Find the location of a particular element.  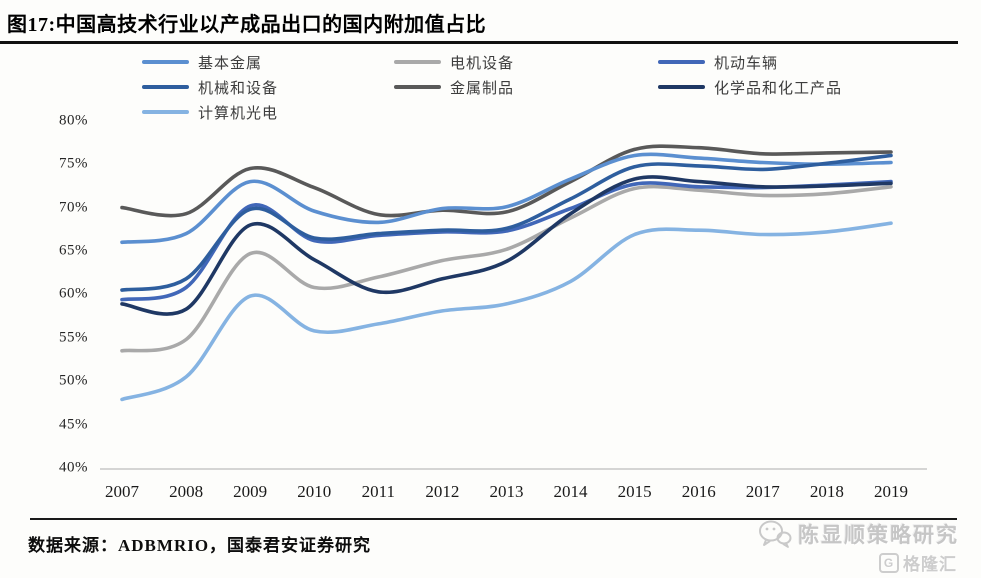

y-tick-label: 70% is located at coordinates (73, 207).